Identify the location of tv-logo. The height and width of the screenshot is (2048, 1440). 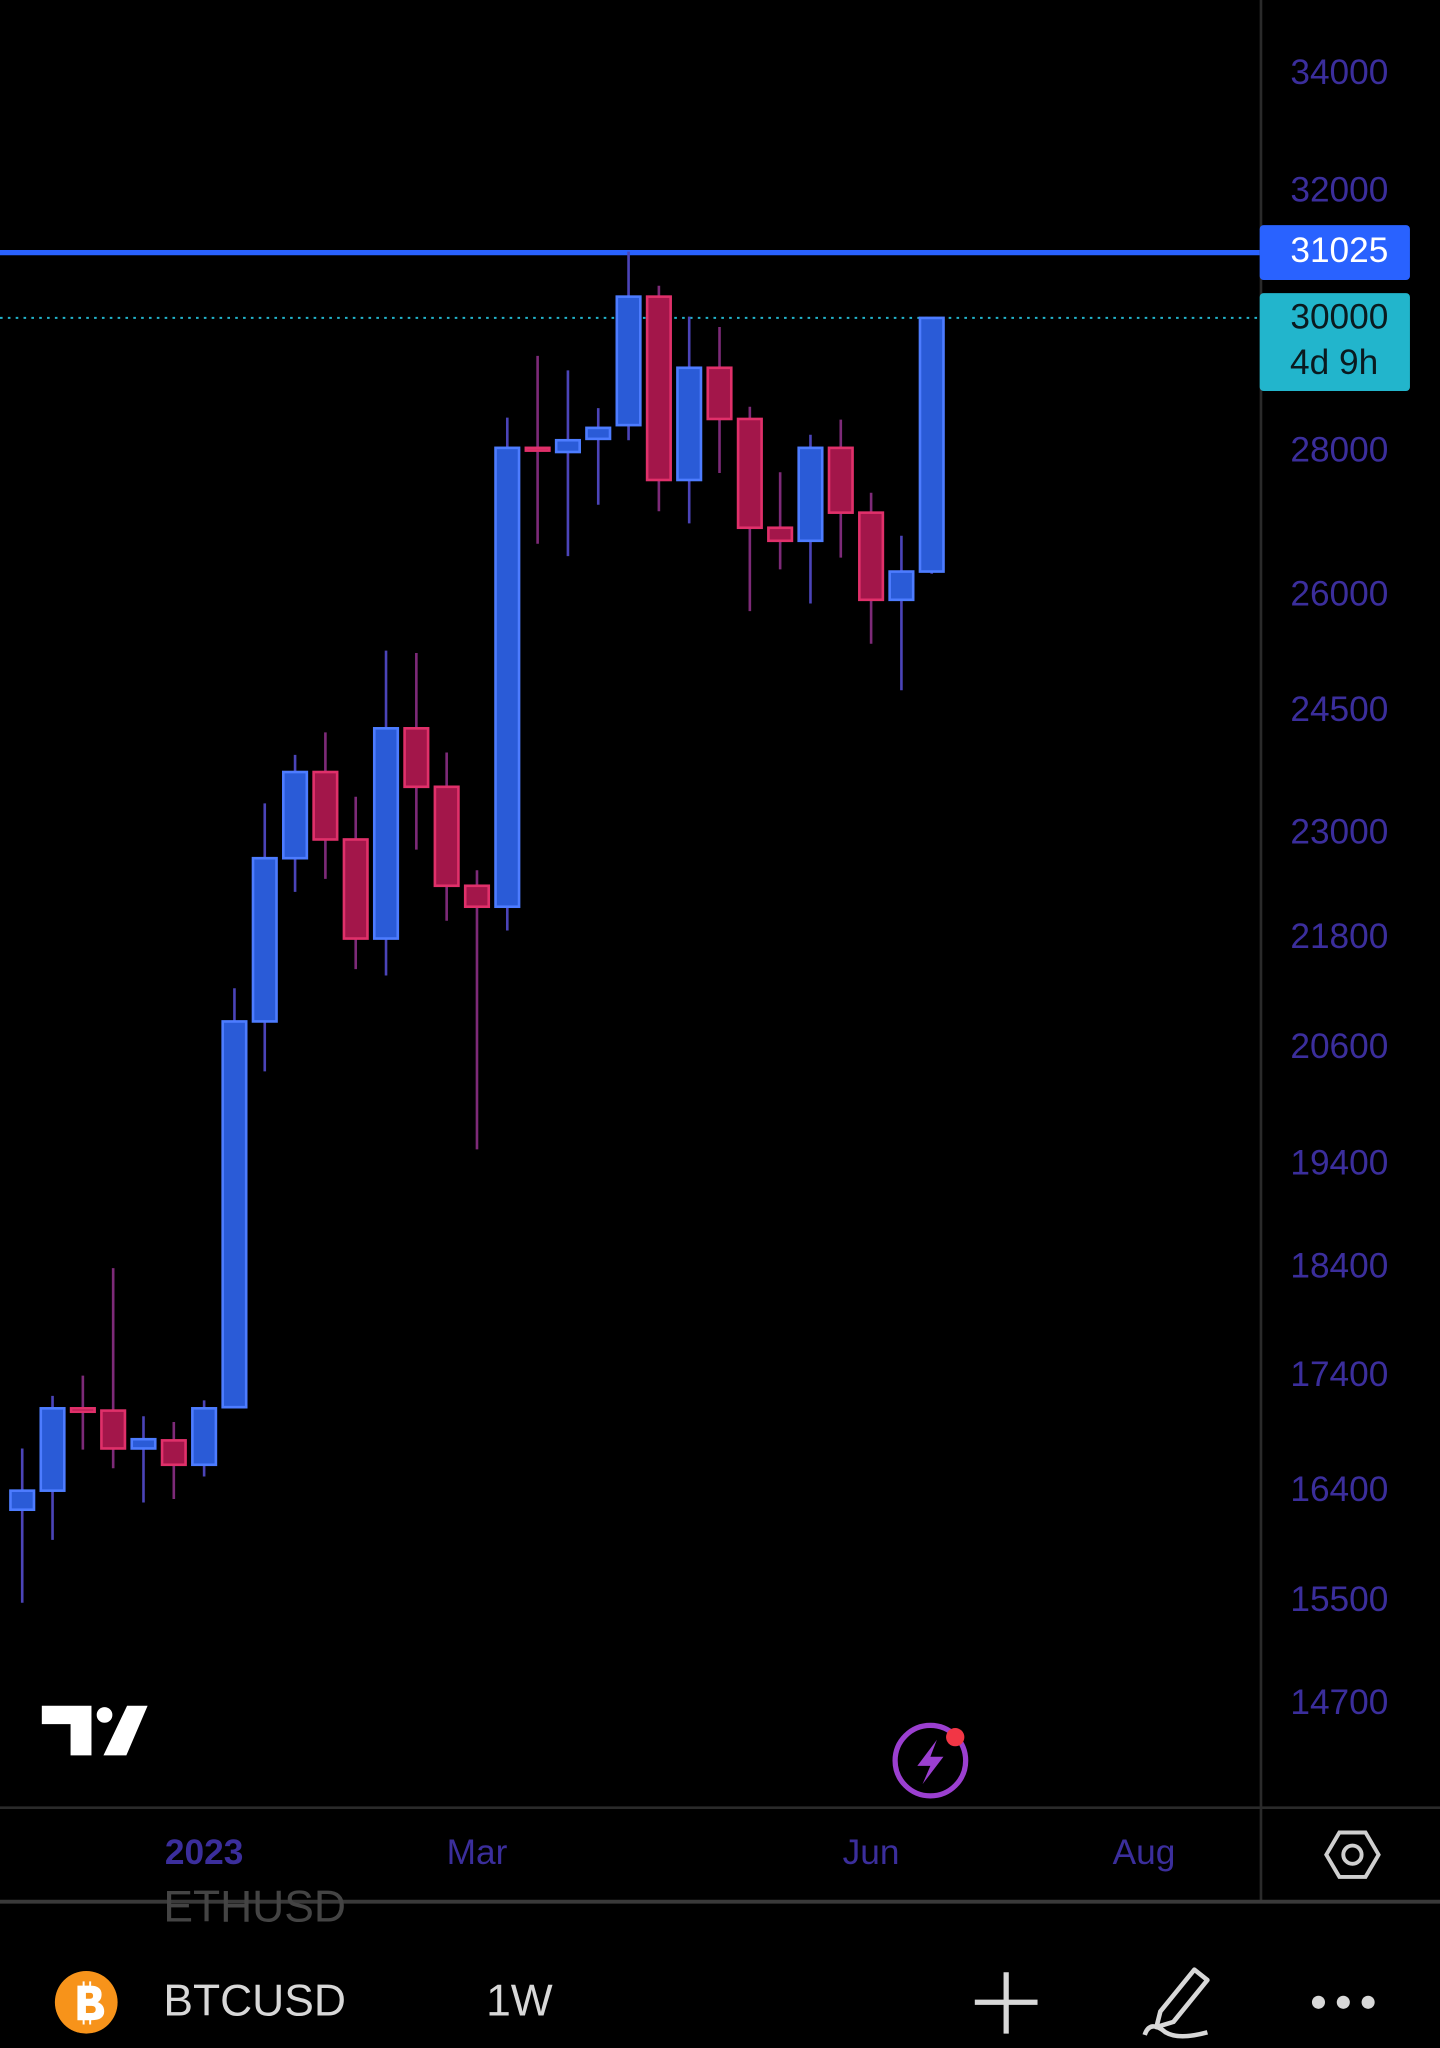
(96, 1730).